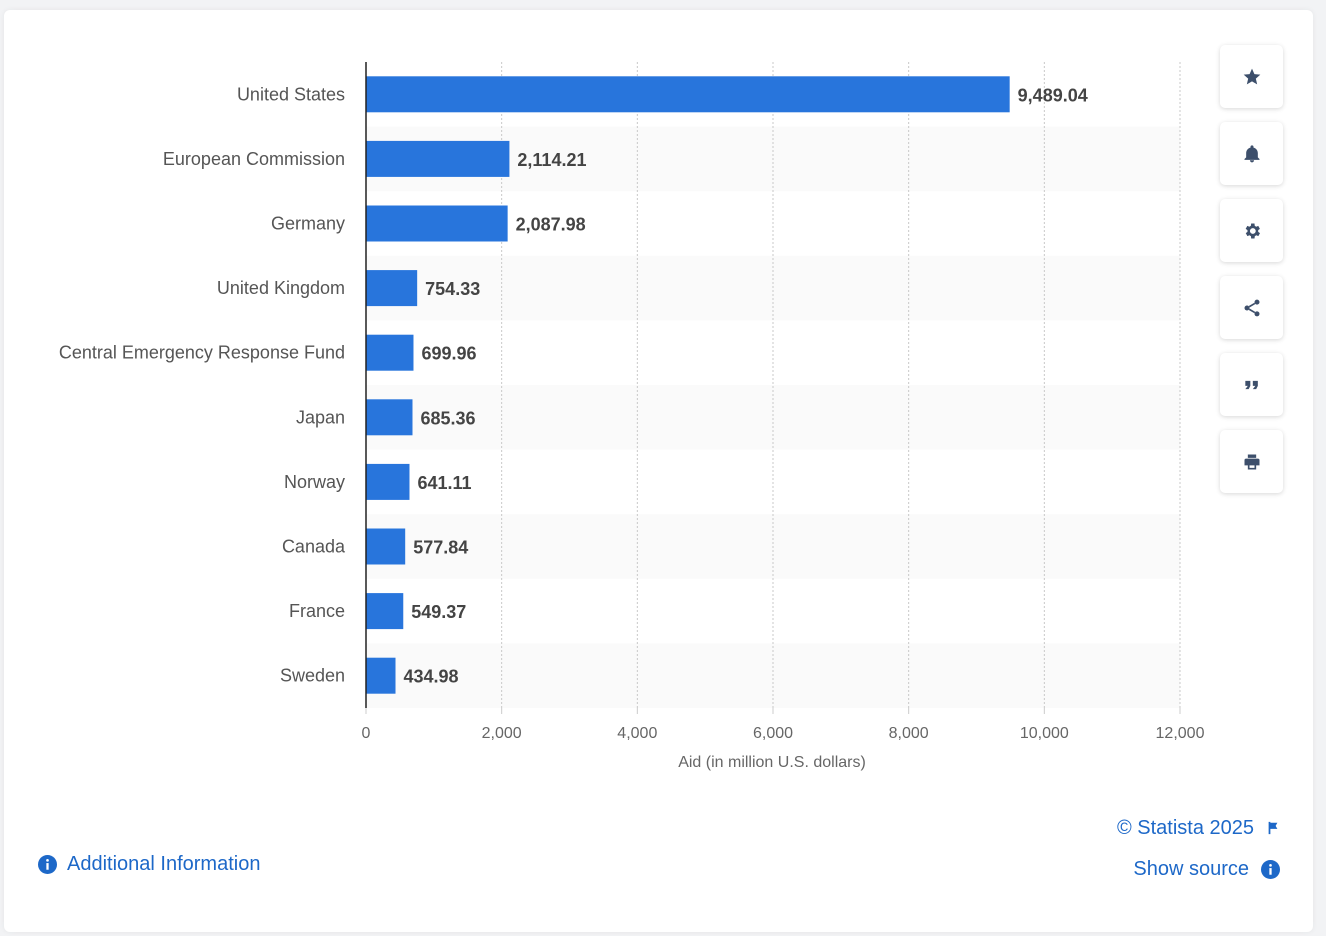  Describe the element at coordinates (431, 677) in the screenshot. I see `value-label: 434.98` at that location.